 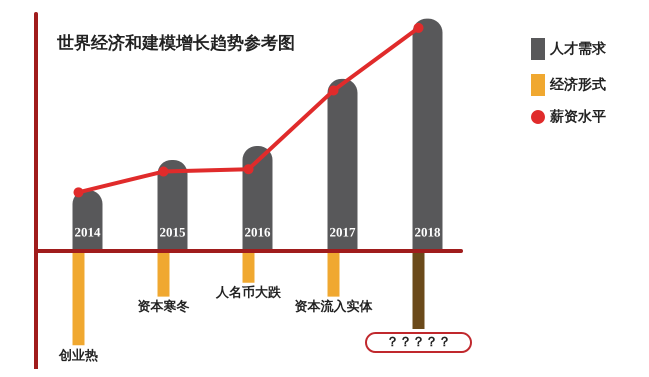 What do you see at coordinates (343, 232) in the screenshot?
I see `x-tick-label: 2017` at bounding box center [343, 232].